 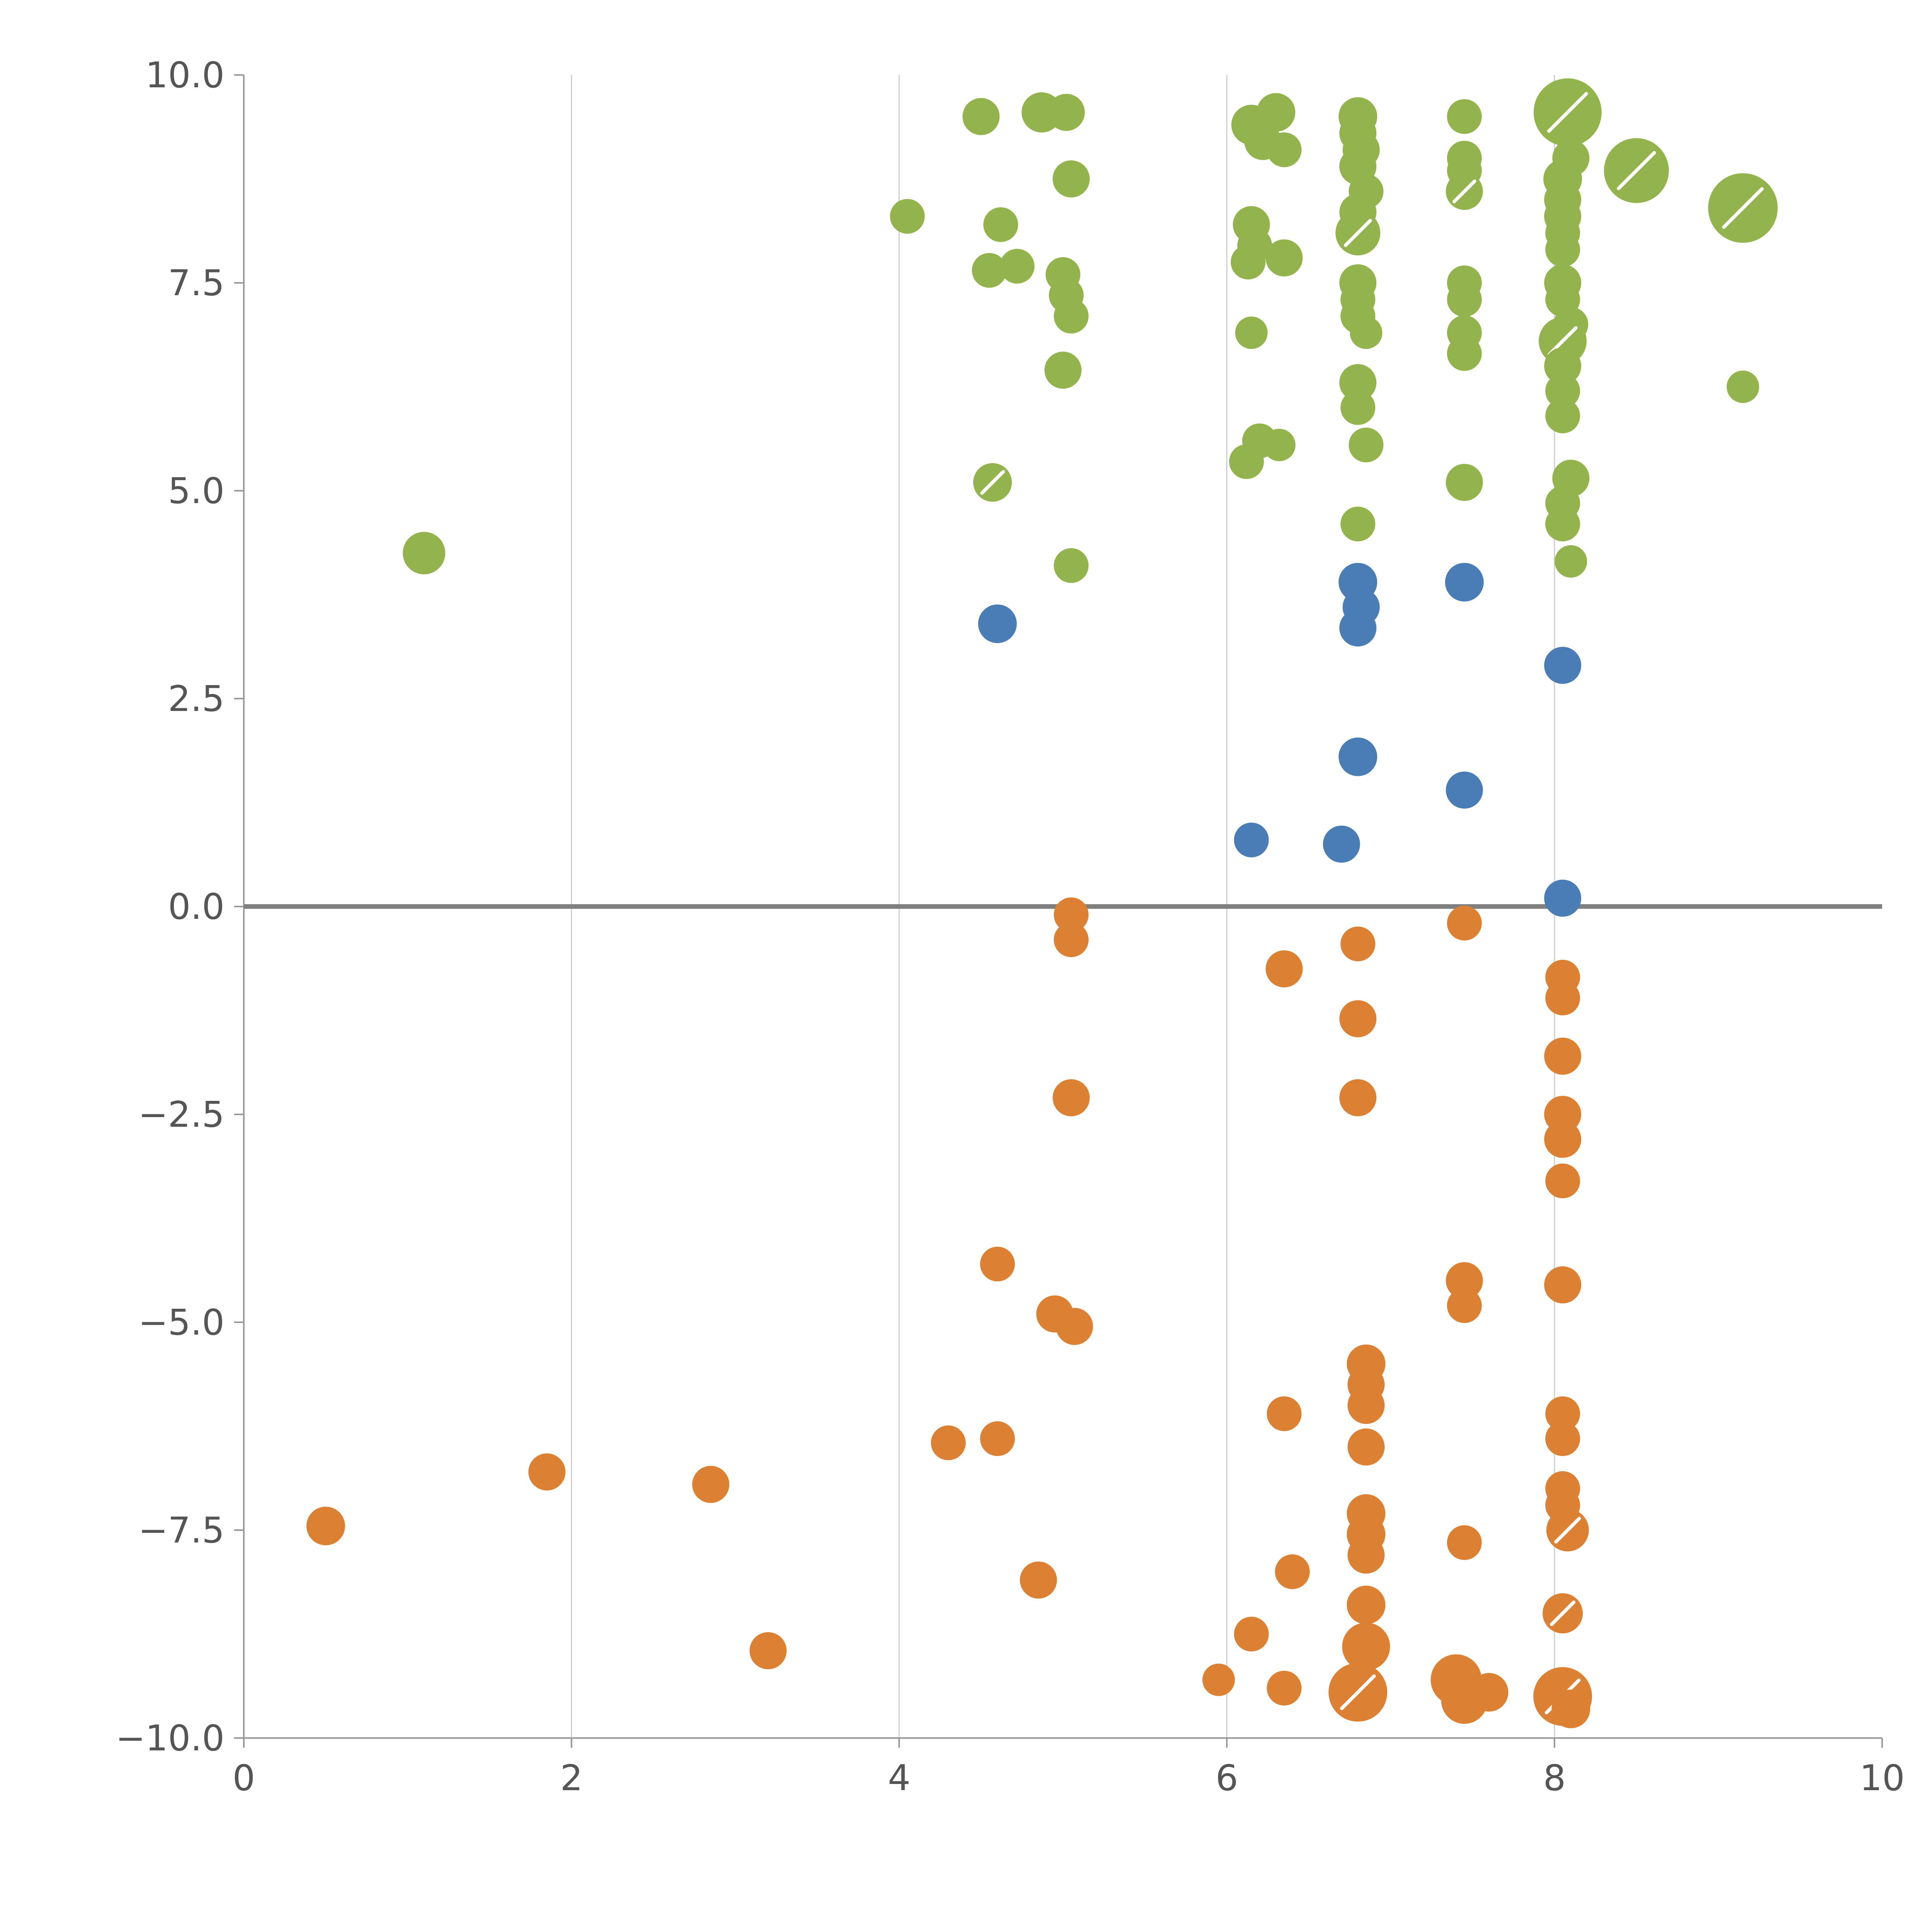 I want to click on x-tick-label: 10, so click(x=1882, y=1778).